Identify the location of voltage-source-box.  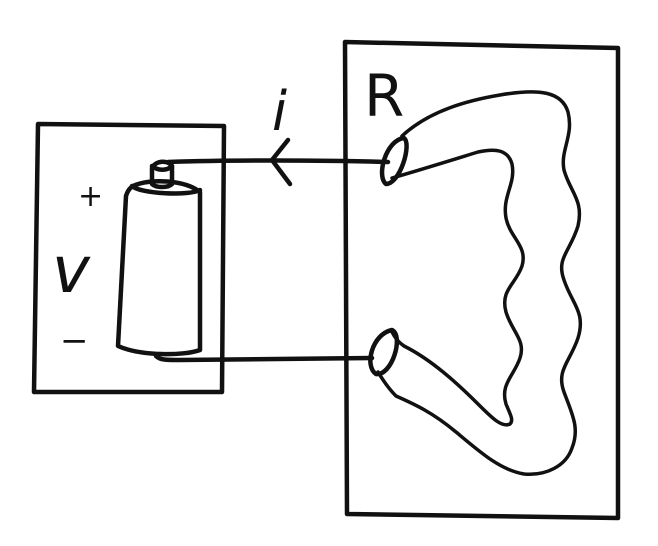
(129, 258).